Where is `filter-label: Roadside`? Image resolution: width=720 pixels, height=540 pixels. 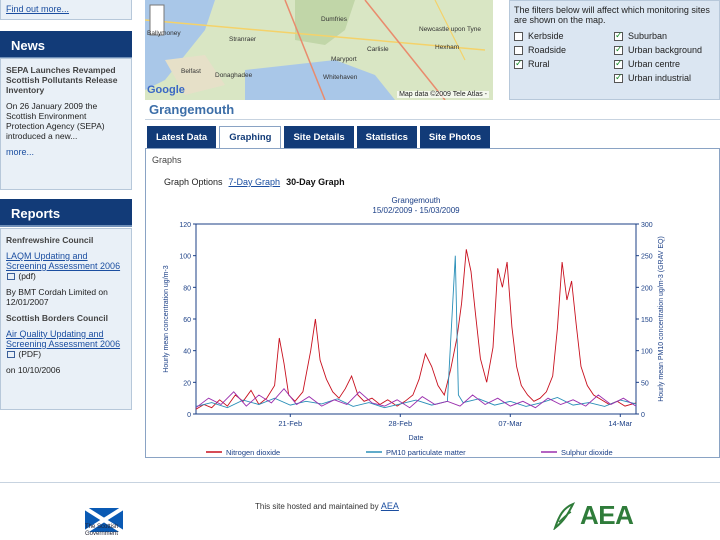
filter-label: Roadside is located at coordinates (547, 50).